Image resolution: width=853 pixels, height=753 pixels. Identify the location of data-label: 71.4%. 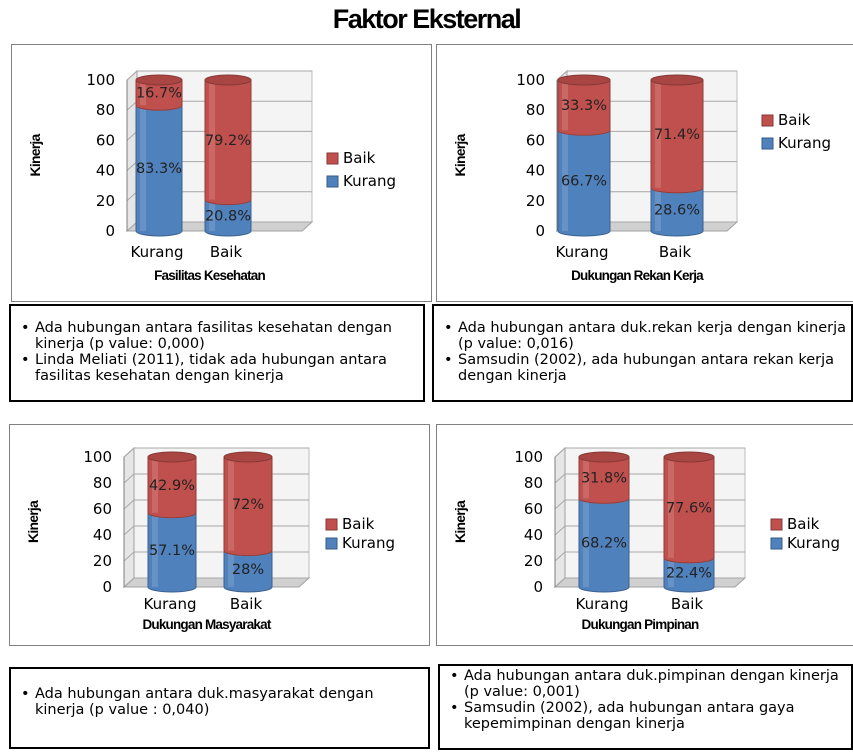
(677, 135).